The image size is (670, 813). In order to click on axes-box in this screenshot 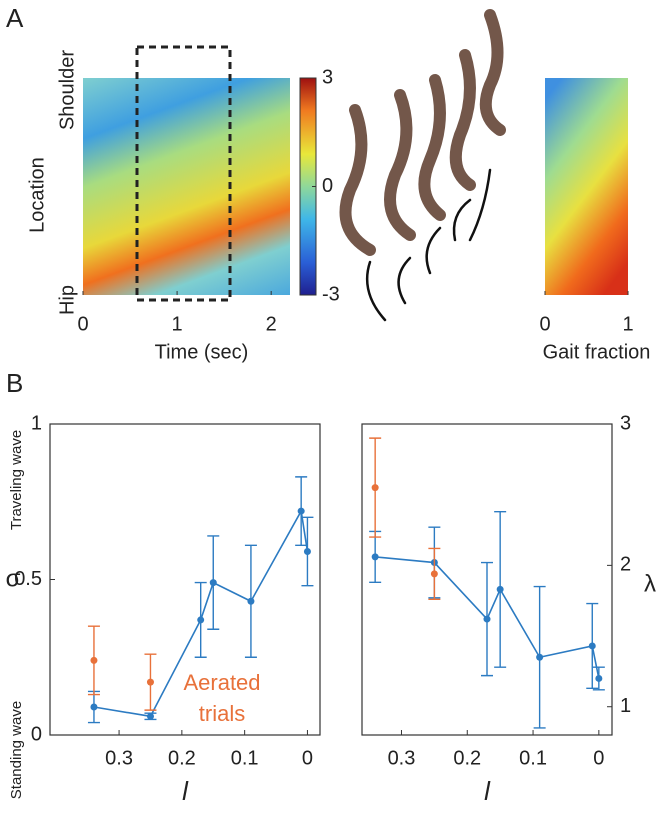, I will do `click(487, 579)`.